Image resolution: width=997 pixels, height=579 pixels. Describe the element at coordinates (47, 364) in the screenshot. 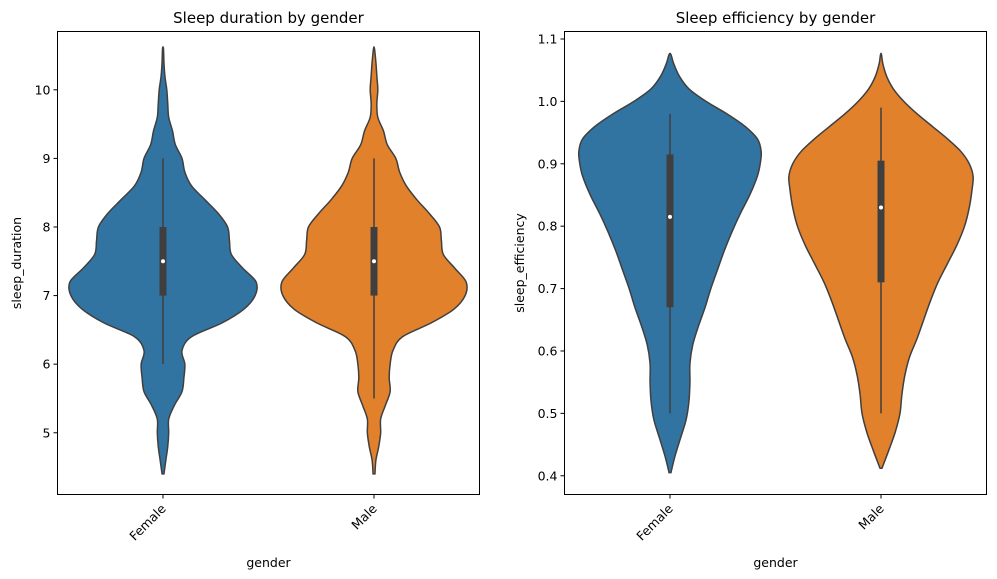

I see `y-tick-label: 6` at that location.